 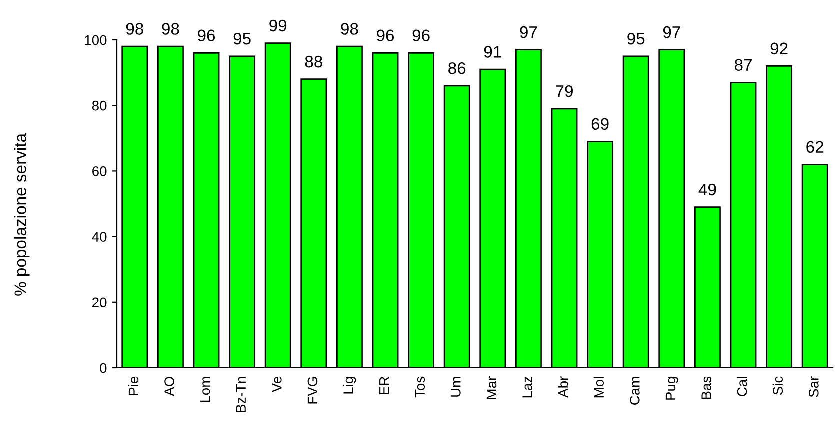 I want to click on x-tick-label: Lig, so click(x=349, y=385).